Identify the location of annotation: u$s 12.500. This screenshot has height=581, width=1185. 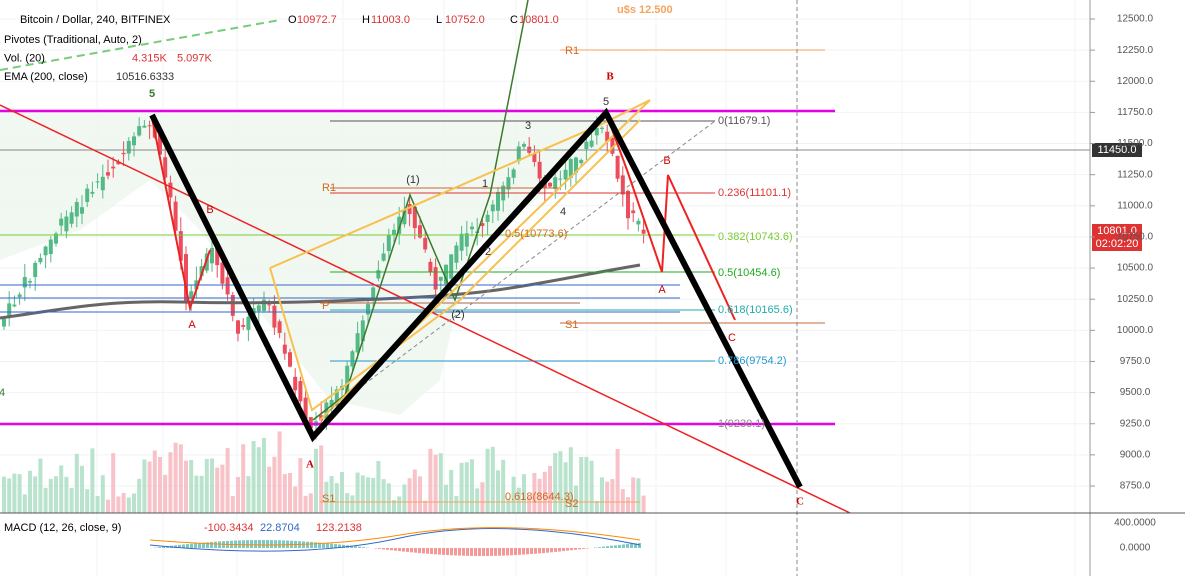
(645, 10).